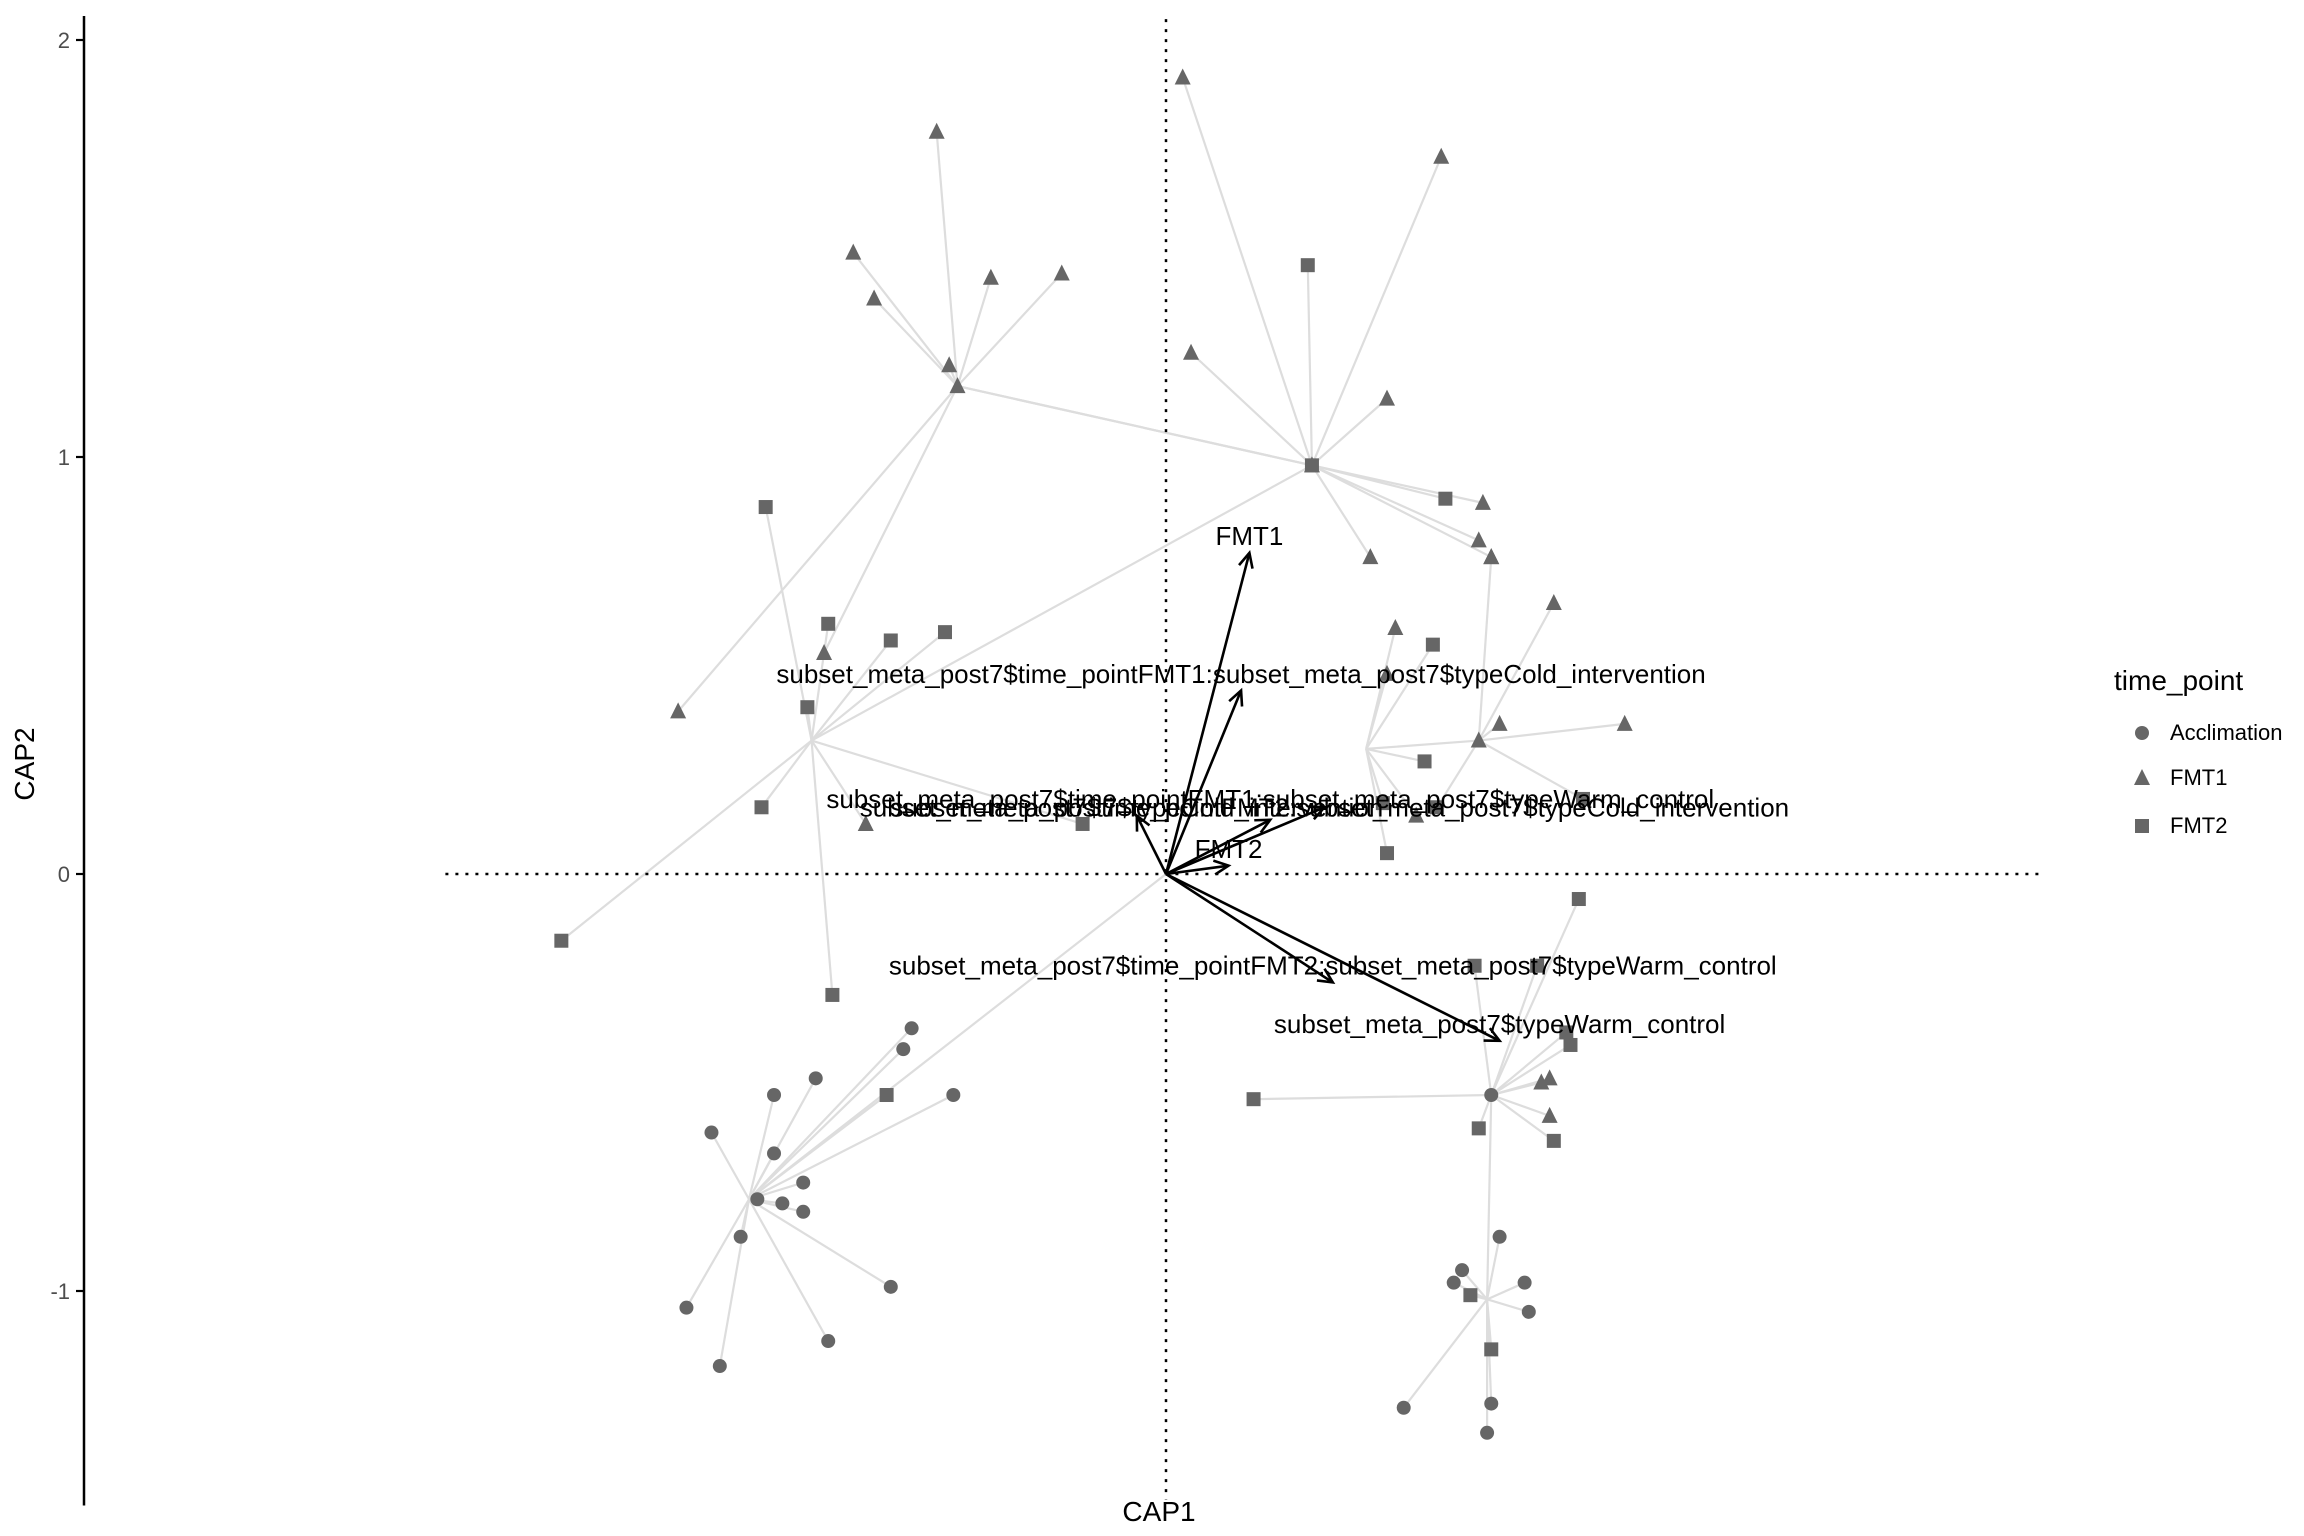 The height and width of the screenshot is (1536, 2304). I want to click on legend-keys, so click(2142, 779).